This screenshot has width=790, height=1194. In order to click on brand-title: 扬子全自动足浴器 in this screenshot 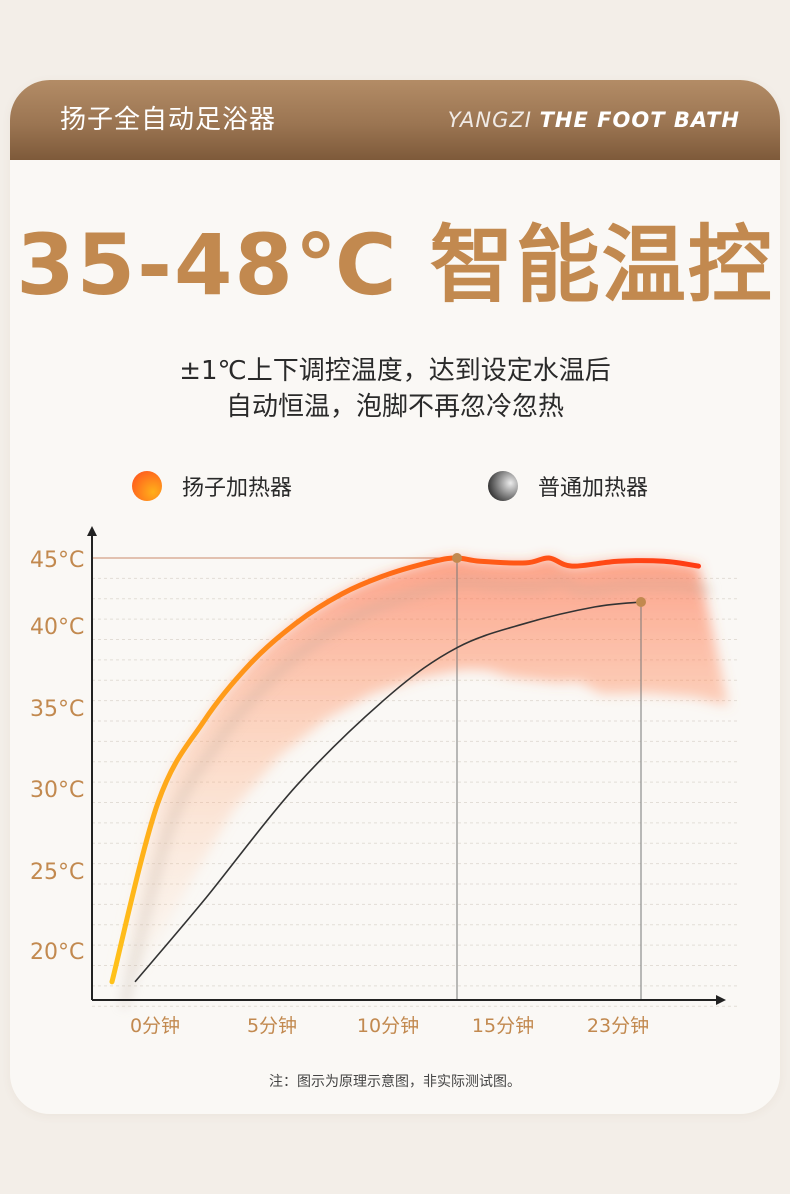, I will do `click(168, 120)`.